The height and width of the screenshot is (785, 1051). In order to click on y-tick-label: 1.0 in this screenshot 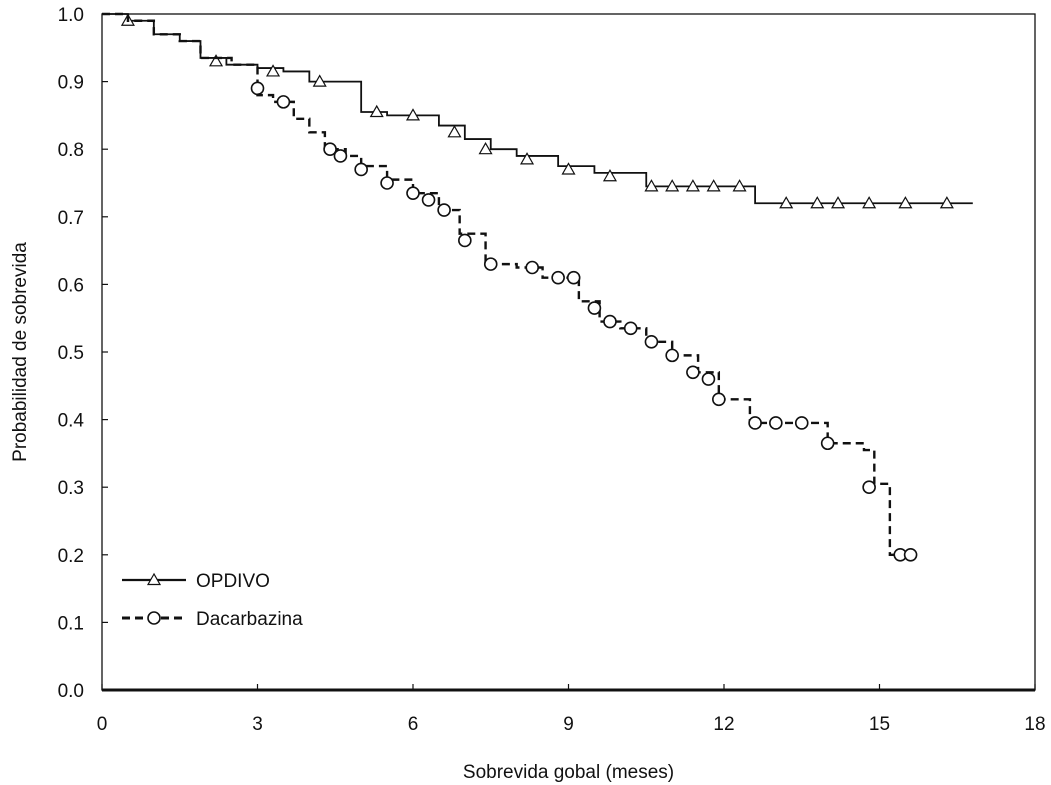, I will do `click(71, 15)`.